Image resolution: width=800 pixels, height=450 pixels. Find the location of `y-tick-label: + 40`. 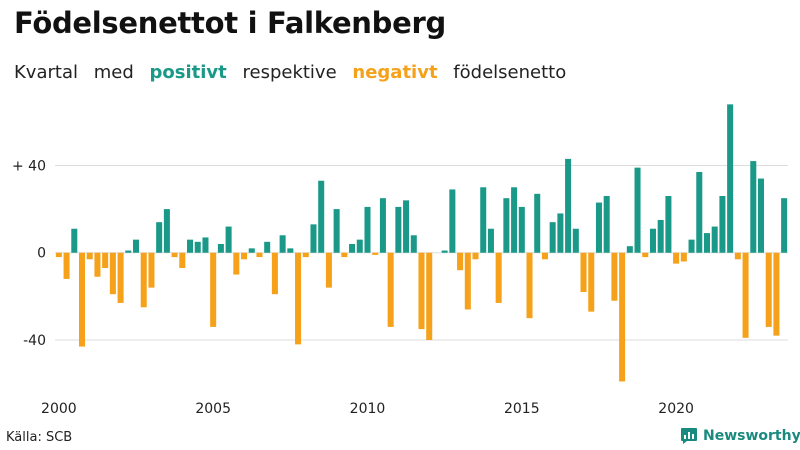

y-tick-label: + 40 is located at coordinates (29, 166).